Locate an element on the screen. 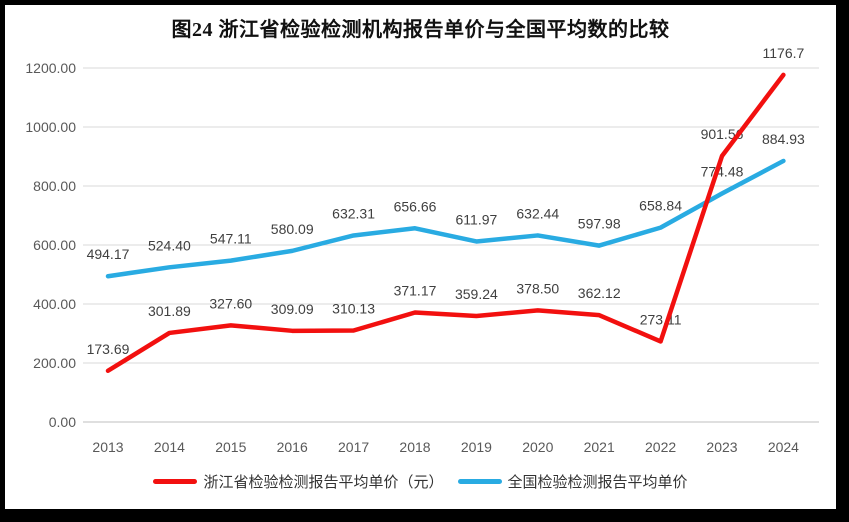 The image size is (849, 522). legend-item-zhejiang: 浙江省检验检测报告平均单价（元） is located at coordinates (298, 481).